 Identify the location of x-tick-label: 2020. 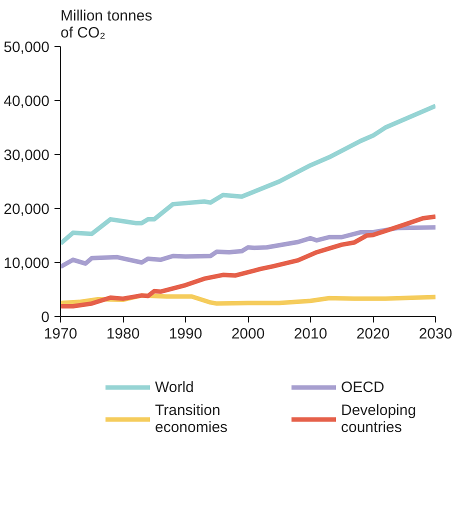
(373, 334).